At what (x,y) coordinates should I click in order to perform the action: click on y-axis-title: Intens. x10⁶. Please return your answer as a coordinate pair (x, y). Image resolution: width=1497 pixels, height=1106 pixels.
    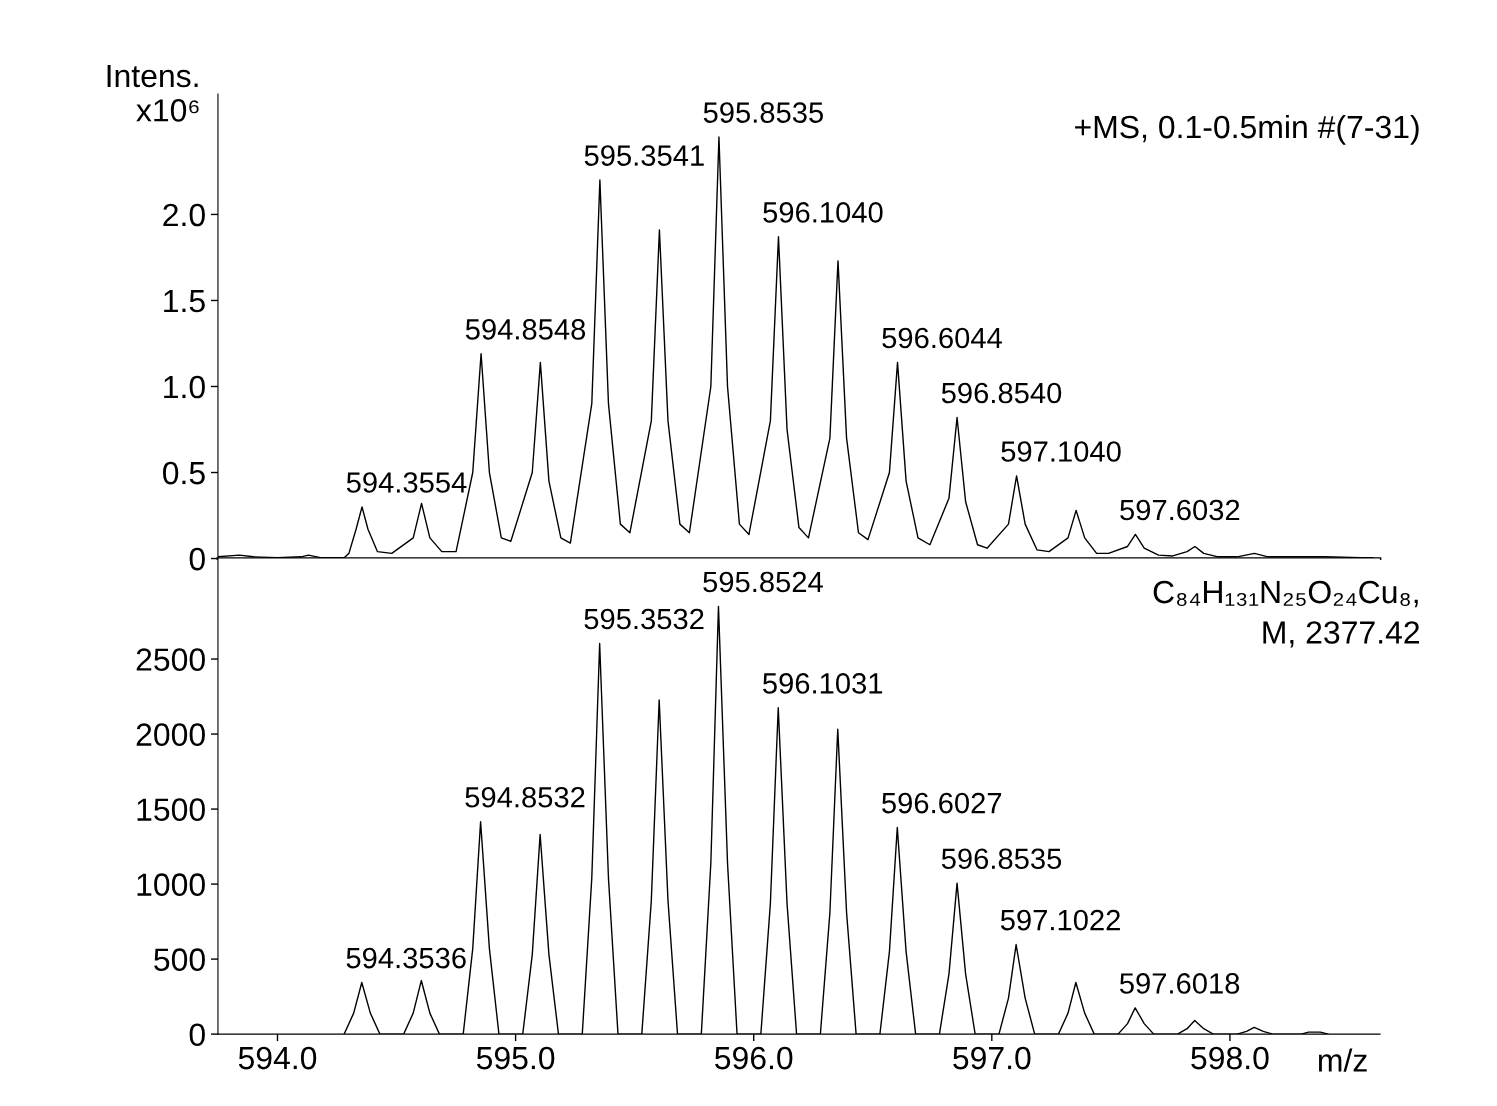
    Looking at the image, I should click on (153, 93).